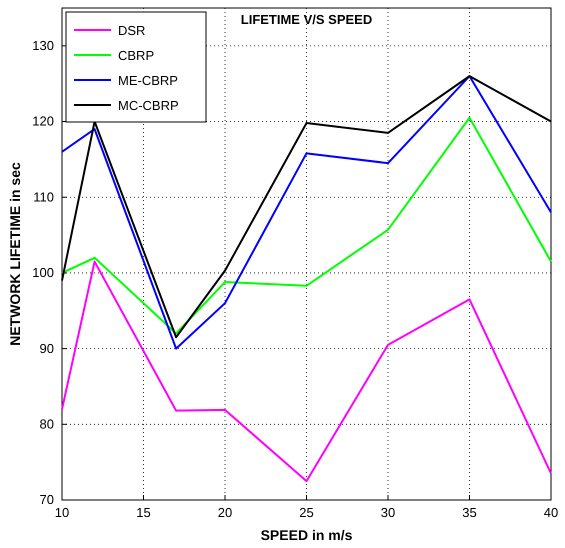  Describe the element at coordinates (47, 348) in the screenshot. I see `y-tick-label: 90` at that location.